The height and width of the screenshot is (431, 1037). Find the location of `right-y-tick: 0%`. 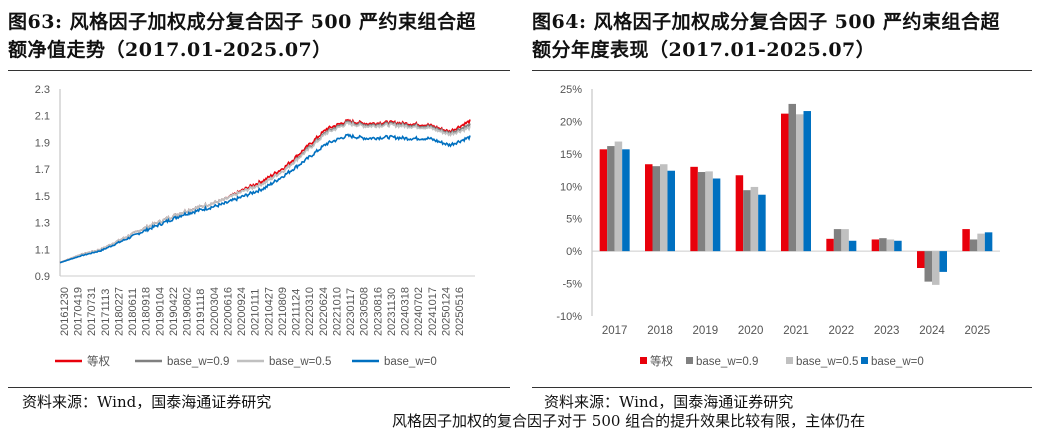

right-y-tick: 0% is located at coordinates (574, 252).